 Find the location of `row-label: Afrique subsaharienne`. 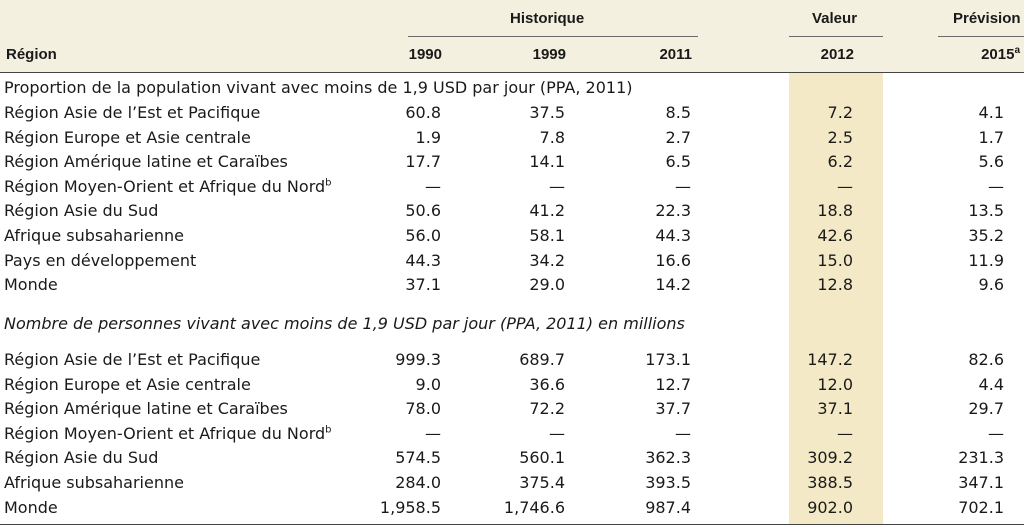

row-label: Afrique subsaharienne is located at coordinates (94, 482).